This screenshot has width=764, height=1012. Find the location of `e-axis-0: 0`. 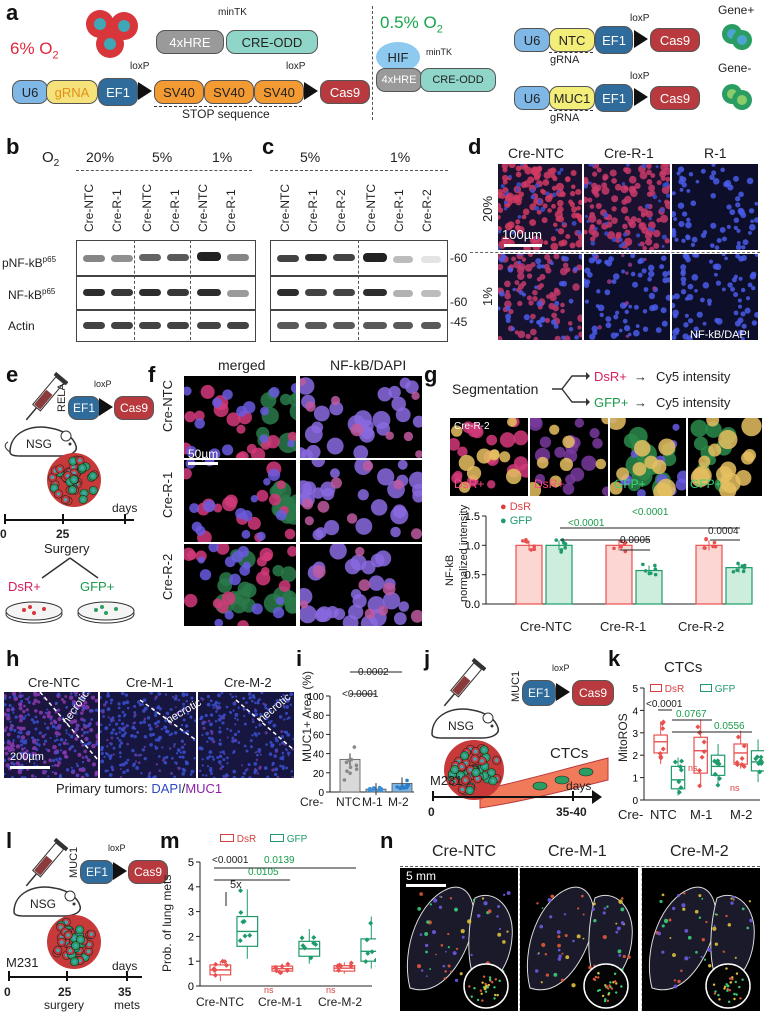

e-axis-0: 0 is located at coordinates (3, 534).